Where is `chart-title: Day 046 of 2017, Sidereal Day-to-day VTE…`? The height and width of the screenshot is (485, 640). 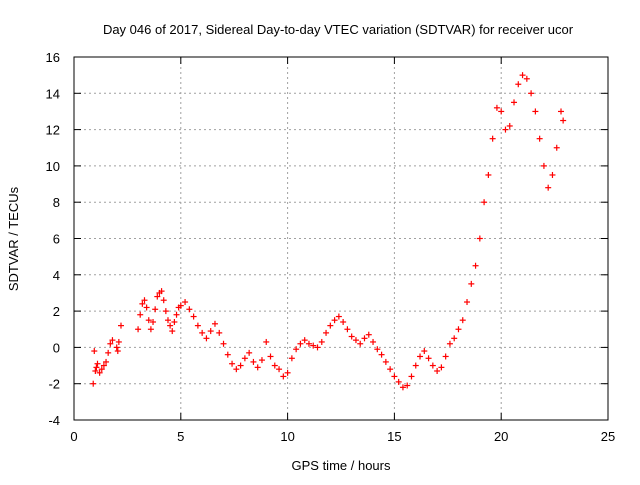
chart-title: Day 046 of 2017, Sidereal Day-to-day VTE… is located at coordinates (338, 29).